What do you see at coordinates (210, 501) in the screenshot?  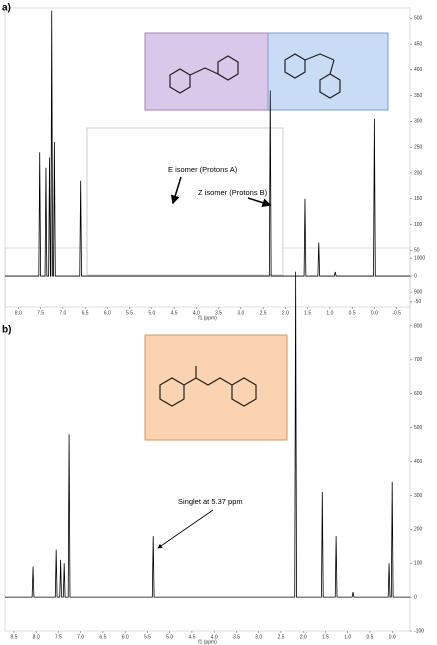 I see `annotation: Singlet at 5.37 ppm` at bounding box center [210, 501].